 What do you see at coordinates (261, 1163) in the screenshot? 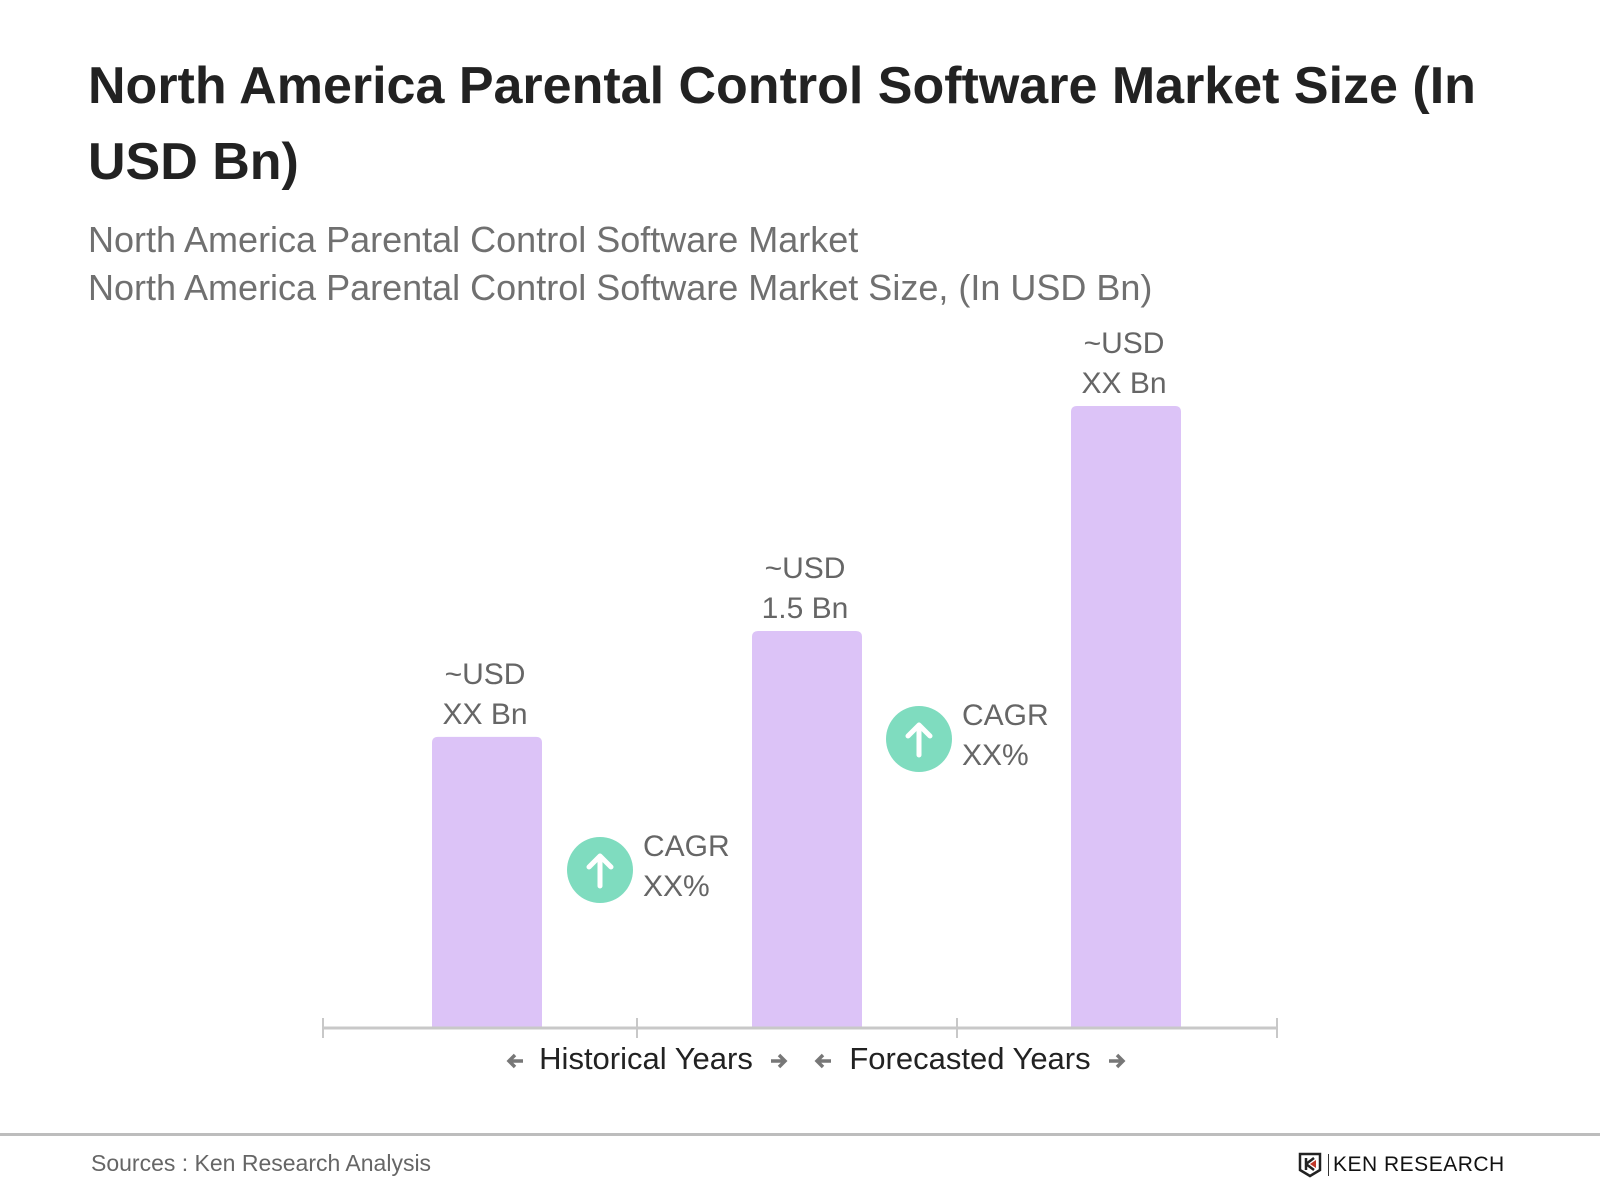
I see `source-note: Sources : Ken Research Analysis` at bounding box center [261, 1163].